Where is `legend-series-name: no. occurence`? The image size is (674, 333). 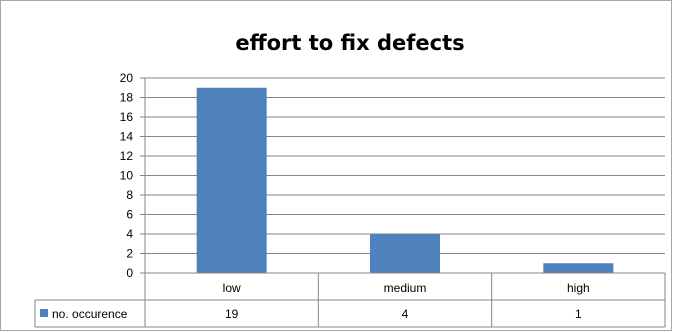
legend-series-name: no. occurence is located at coordinates (90, 314).